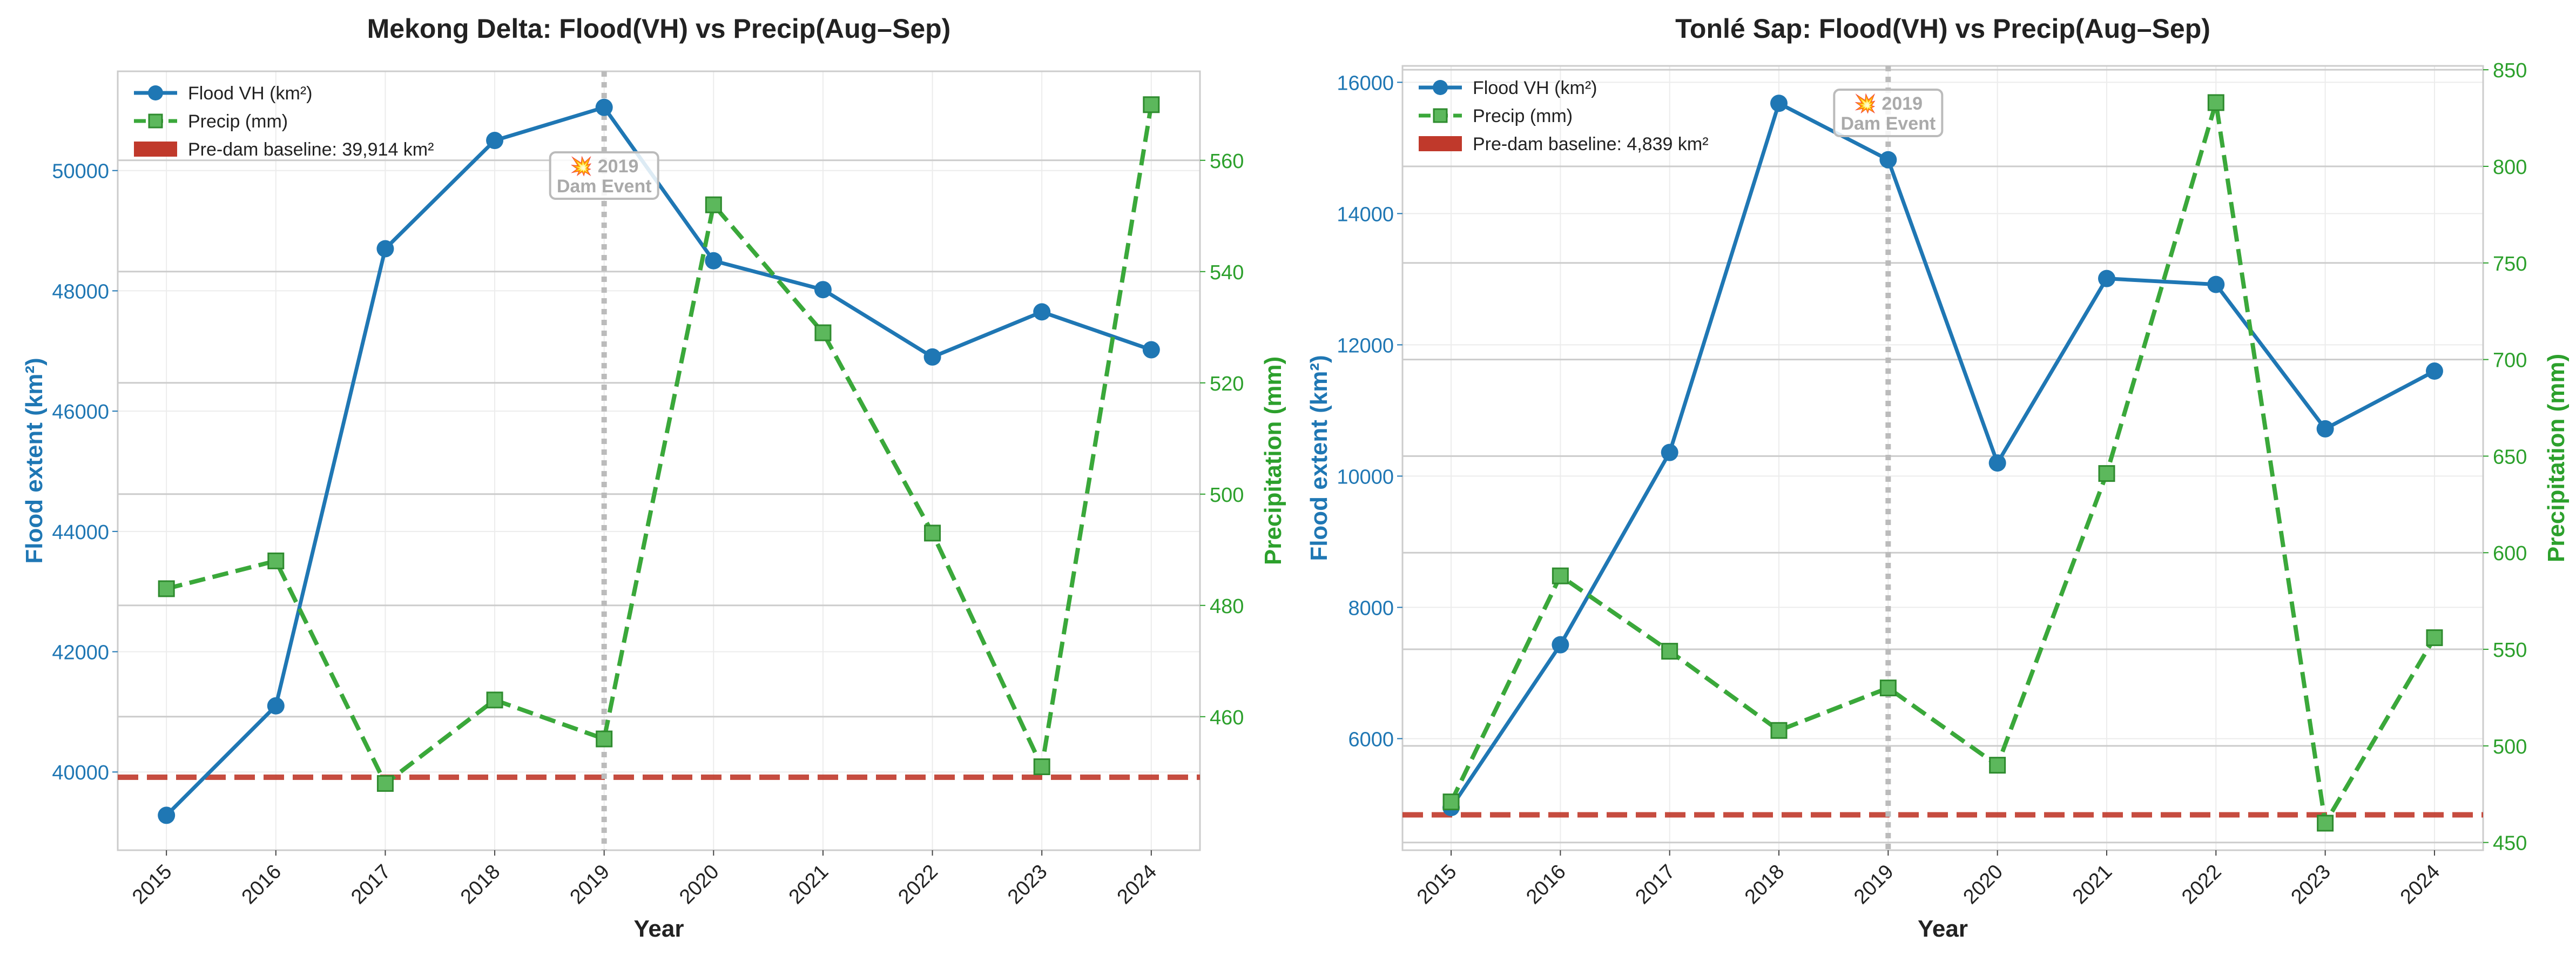 This screenshot has width=2576, height=955. Describe the element at coordinates (80, 412) in the screenshot. I see `y-tick-label: 46000` at that location.